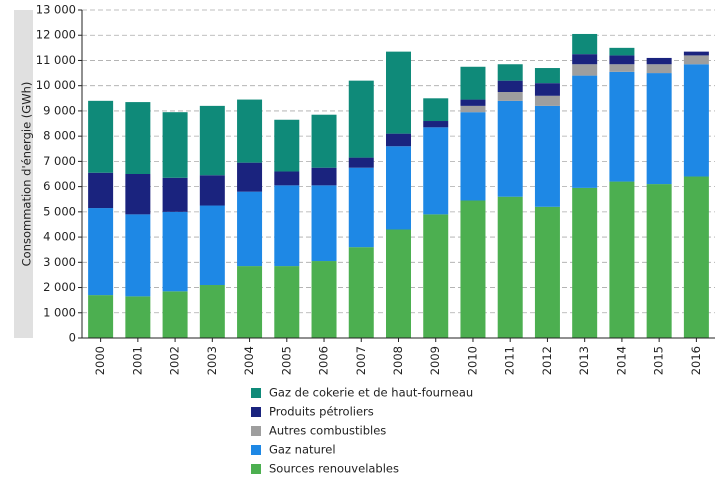  I want to click on x-tick-label: 2011, so click(510, 360).